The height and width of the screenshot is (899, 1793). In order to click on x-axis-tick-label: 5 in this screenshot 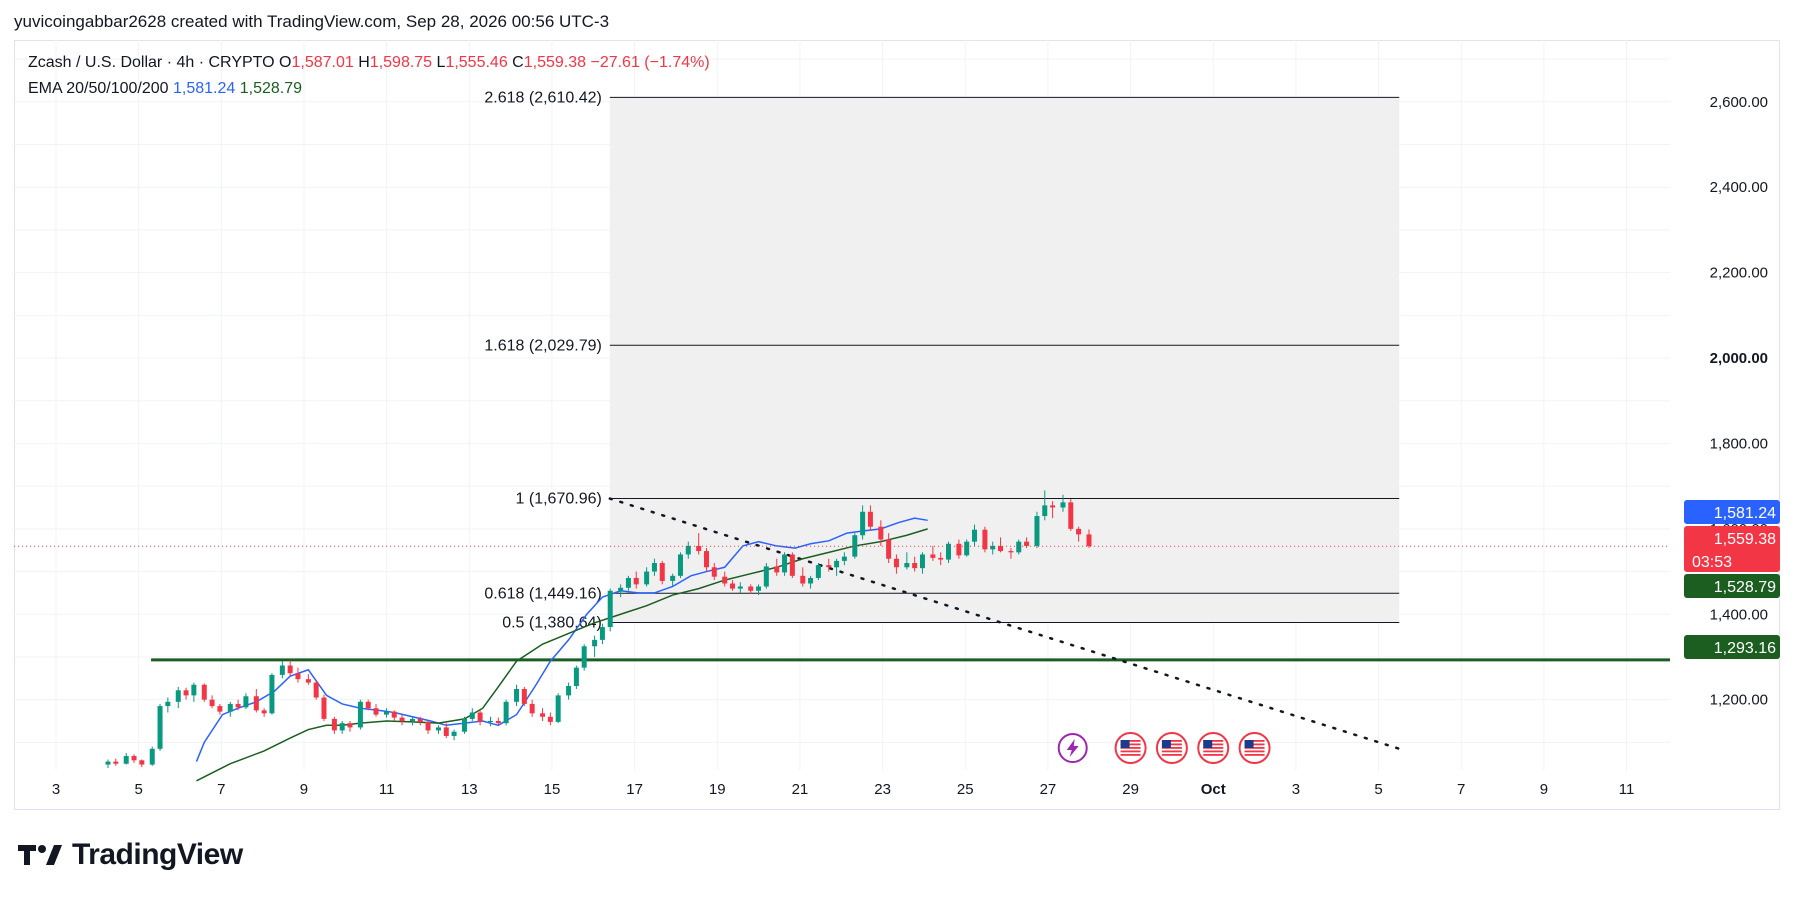, I will do `click(1378, 789)`.